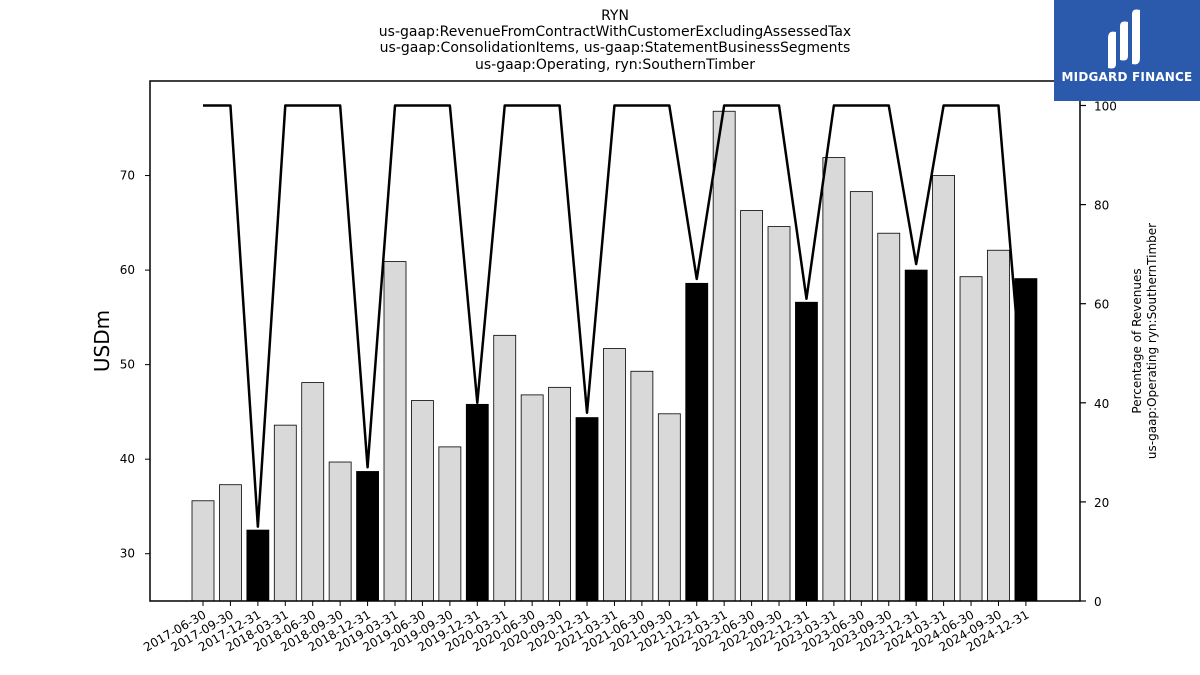 The width and height of the screenshot is (1200, 675). Describe the element at coordinates (127, 176) in the screenshot. I see `y-tick-label: 70` at that location.